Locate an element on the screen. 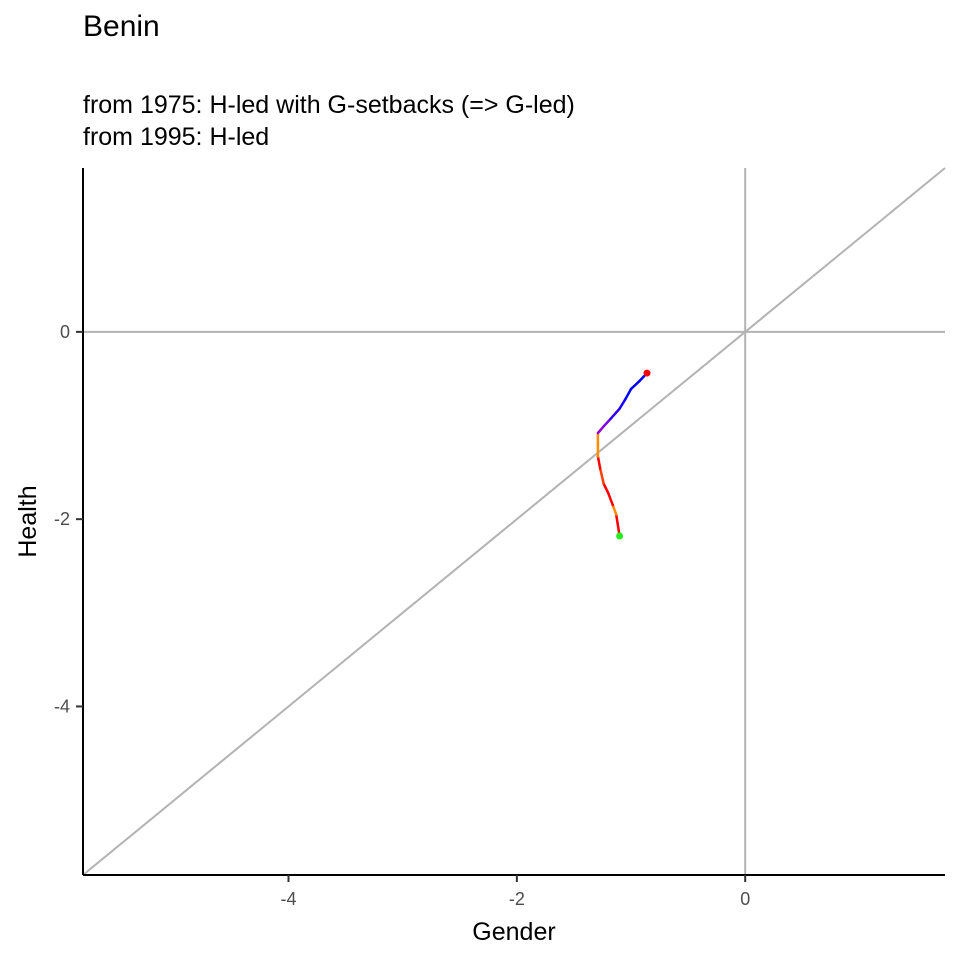  x-tick-label: -2 is located at coordinates (517, 899).